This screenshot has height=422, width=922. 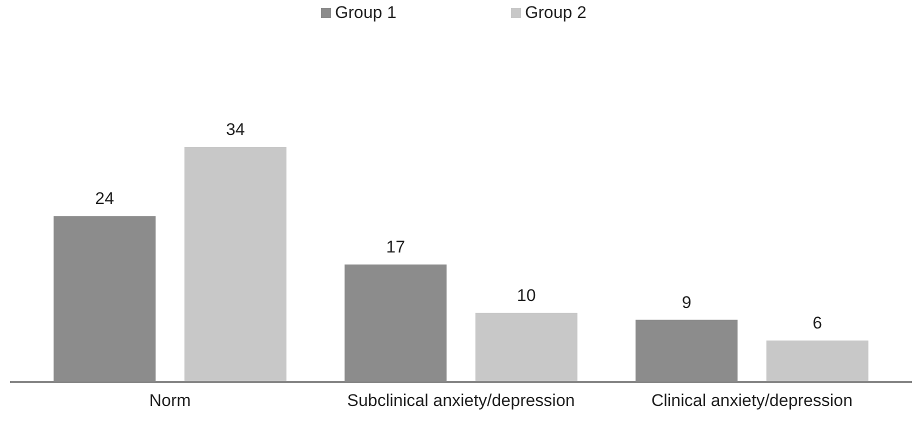 I want to click on legend-label: Group 1, so click(x=365, y=12).